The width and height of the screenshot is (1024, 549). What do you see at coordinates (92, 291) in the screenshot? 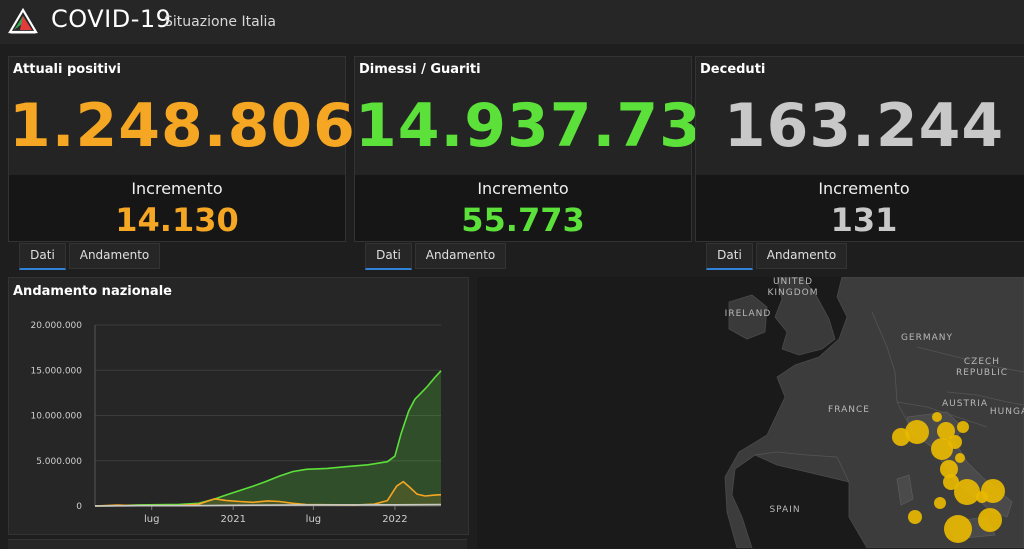
I see `chart-title: Andamento nazionale` at bounding box center [92, 291].